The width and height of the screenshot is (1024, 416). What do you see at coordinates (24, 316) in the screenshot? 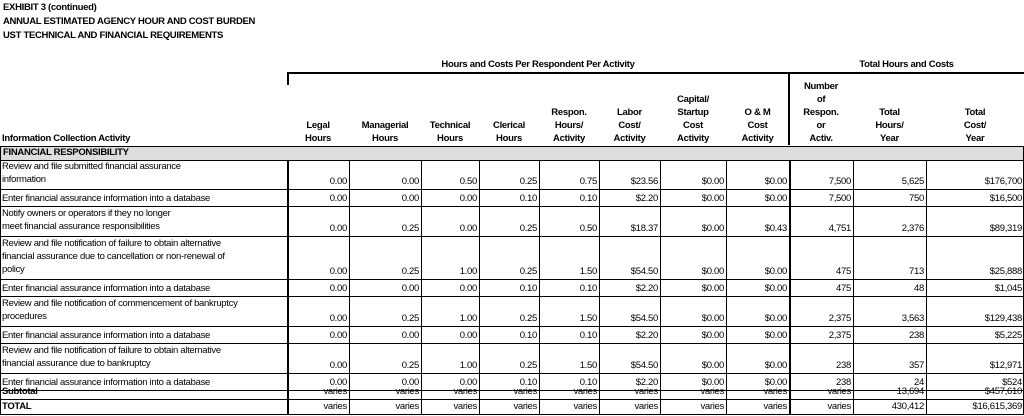
I see `activity-line: procedures` at bounding box center [24, 316].